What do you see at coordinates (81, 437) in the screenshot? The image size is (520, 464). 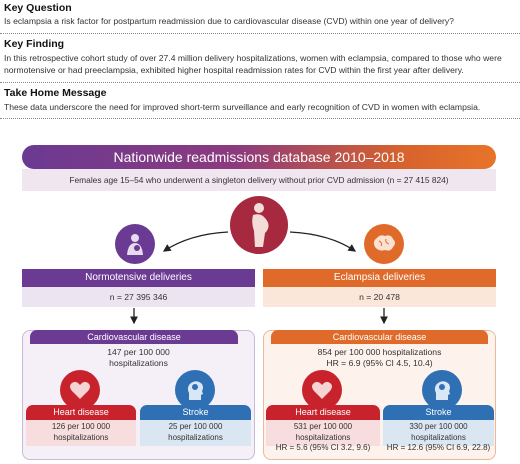 I see `normotensive-heart-unit: hospitalizations` at bounding box center [81, 437].